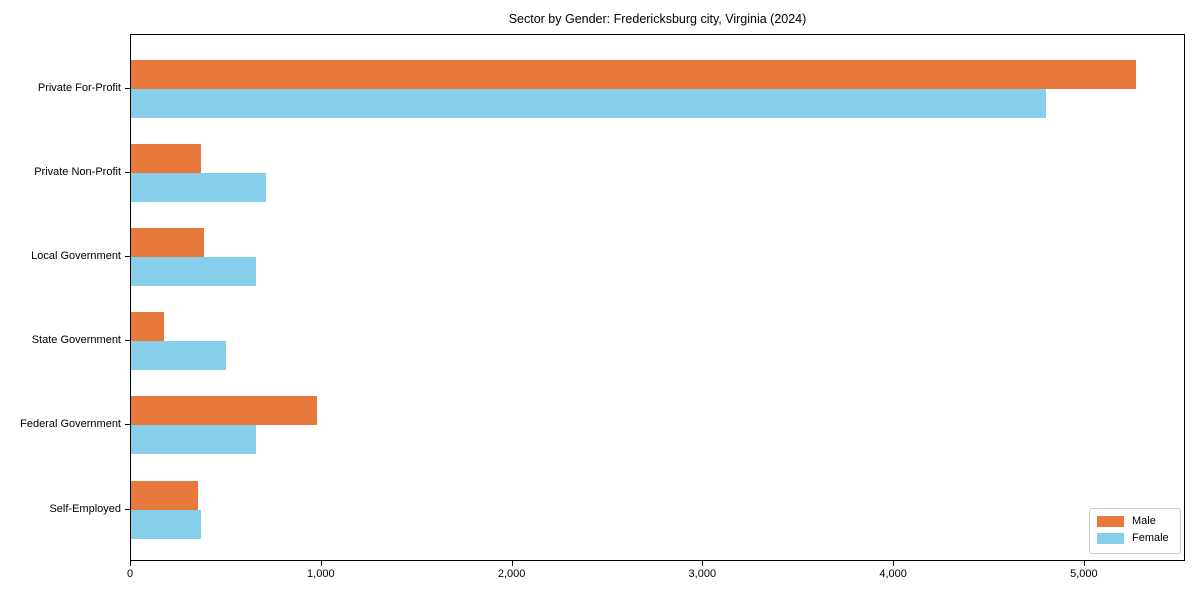 The width and height of the screenshot is (1200, 600). I want to click on legend-item-male: Male, so click(1138, 521).